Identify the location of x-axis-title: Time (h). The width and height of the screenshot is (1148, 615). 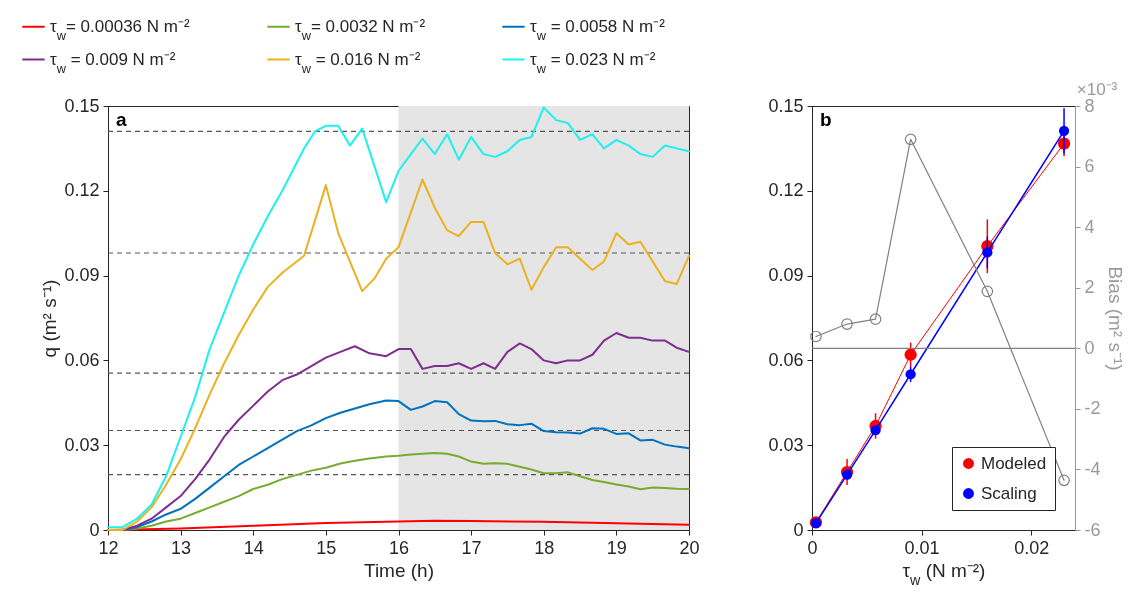
(399, 570).